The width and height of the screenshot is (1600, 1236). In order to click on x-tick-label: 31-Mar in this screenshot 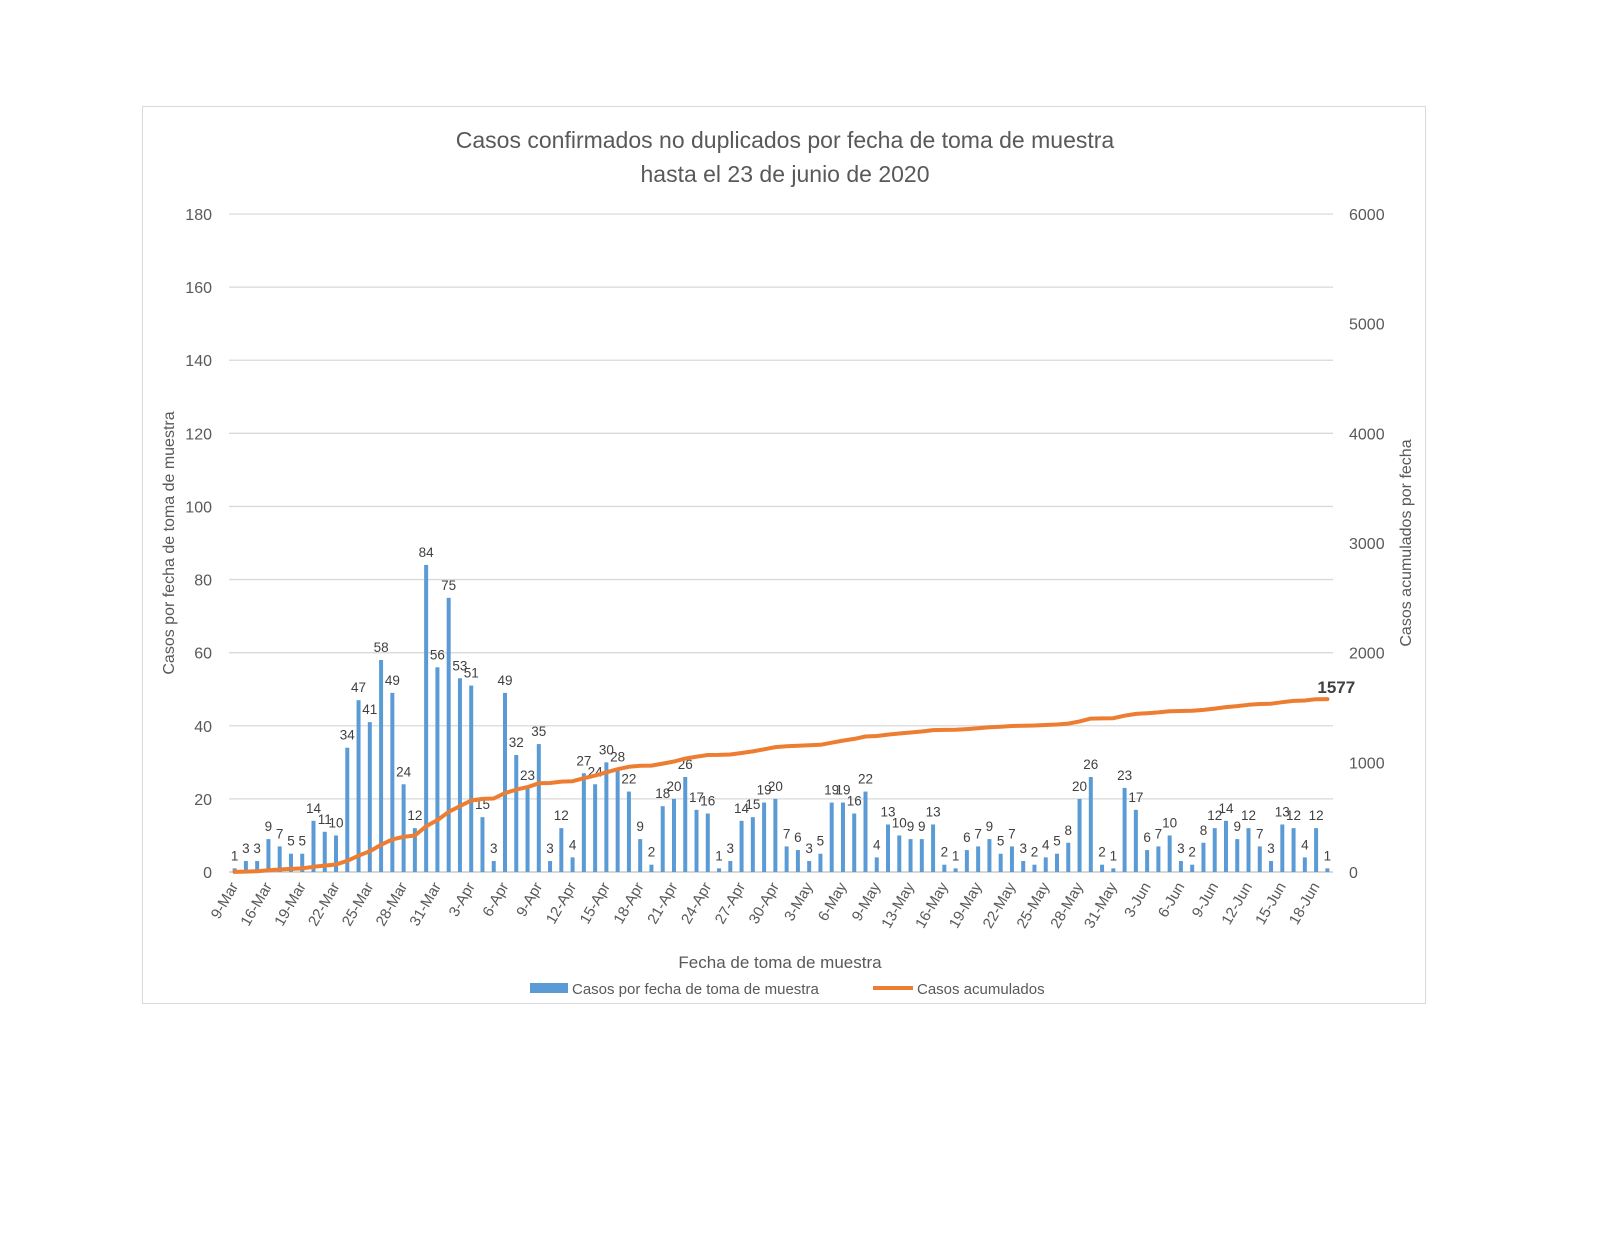, I will do `click(425, 904)`.